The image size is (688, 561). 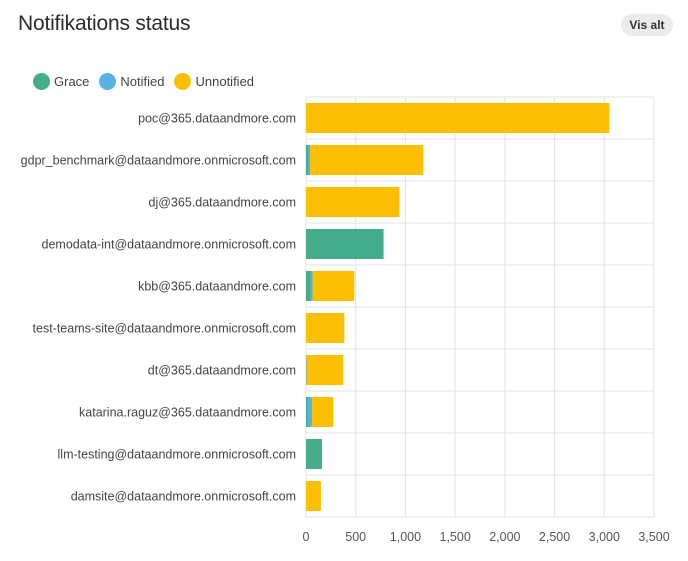 What do you see at coordinates (104, 23) in the screenshot?
I see `chart-title: Notifikations status` at bounding box center [104, 23].